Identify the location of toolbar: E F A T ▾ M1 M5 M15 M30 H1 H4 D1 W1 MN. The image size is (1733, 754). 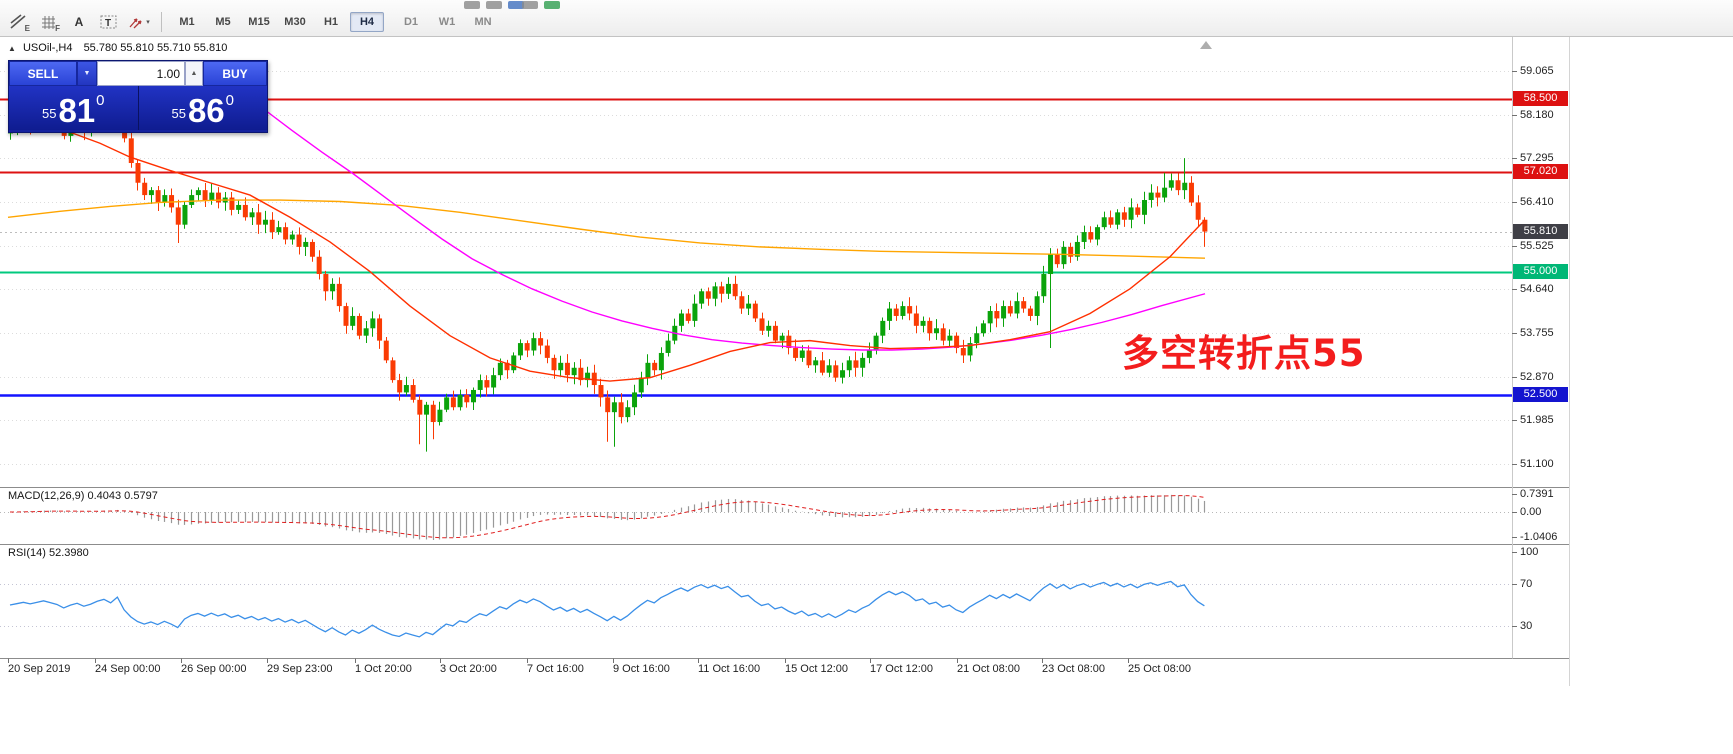
(866, 18).